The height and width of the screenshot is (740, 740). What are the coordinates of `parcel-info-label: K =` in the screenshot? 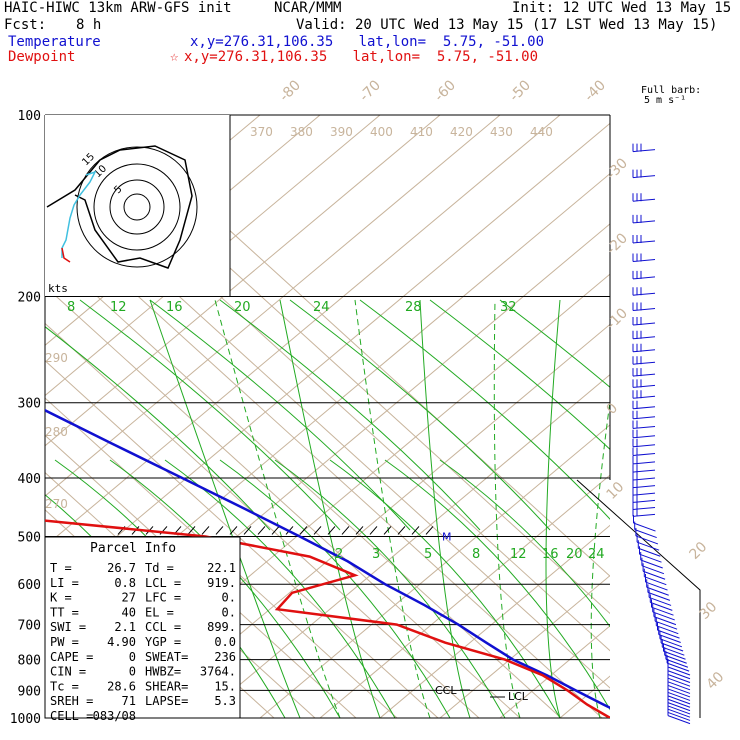 It's located at (61, 598).